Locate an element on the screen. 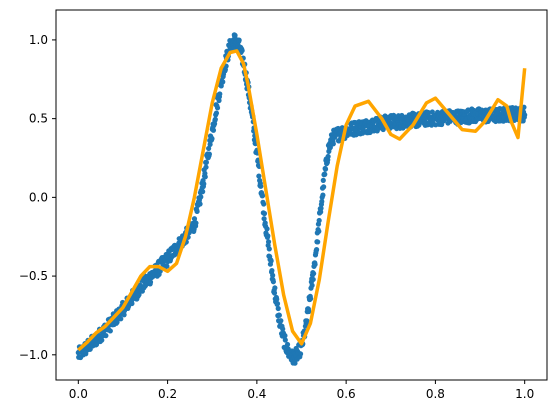  x-tick-label: 1.0 is located at coordinates (524, 394).